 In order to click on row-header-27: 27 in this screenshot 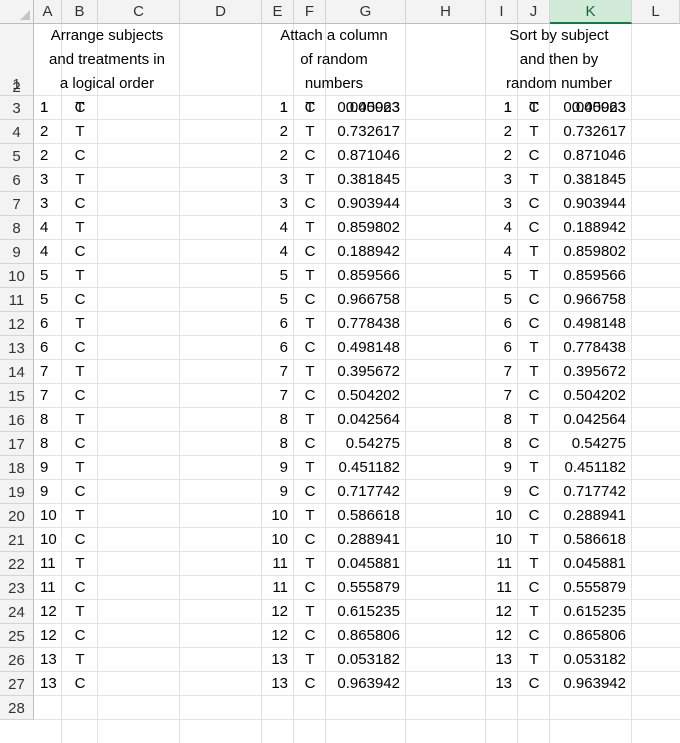, I will do `click(17, 684)`.